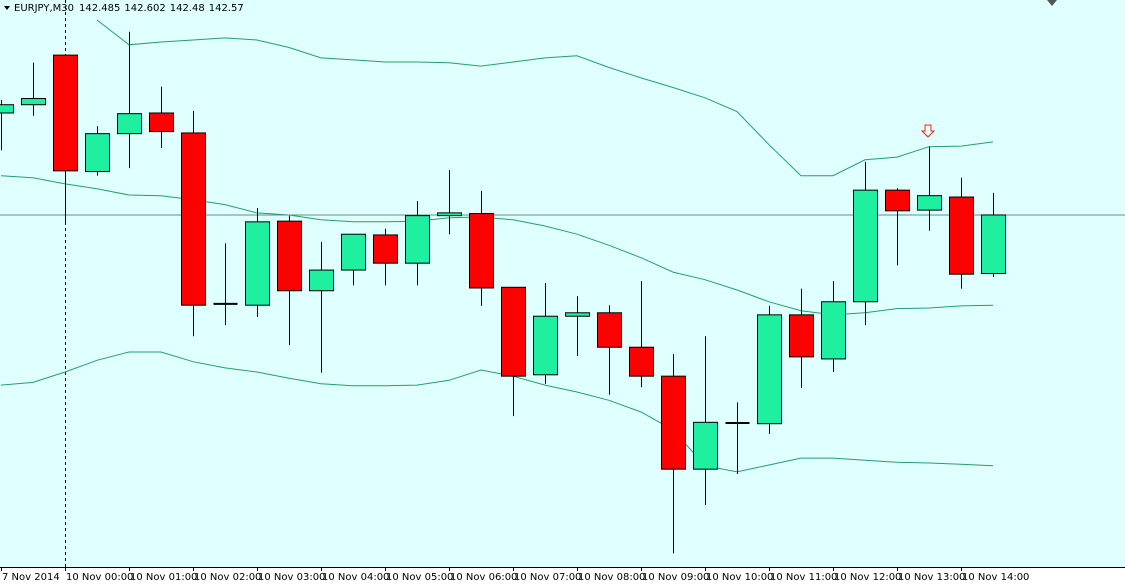  What do you see at coordinates (226, 8) in the screenshot?
I see `header-close: 142.57` at bounding box center [226, 8].